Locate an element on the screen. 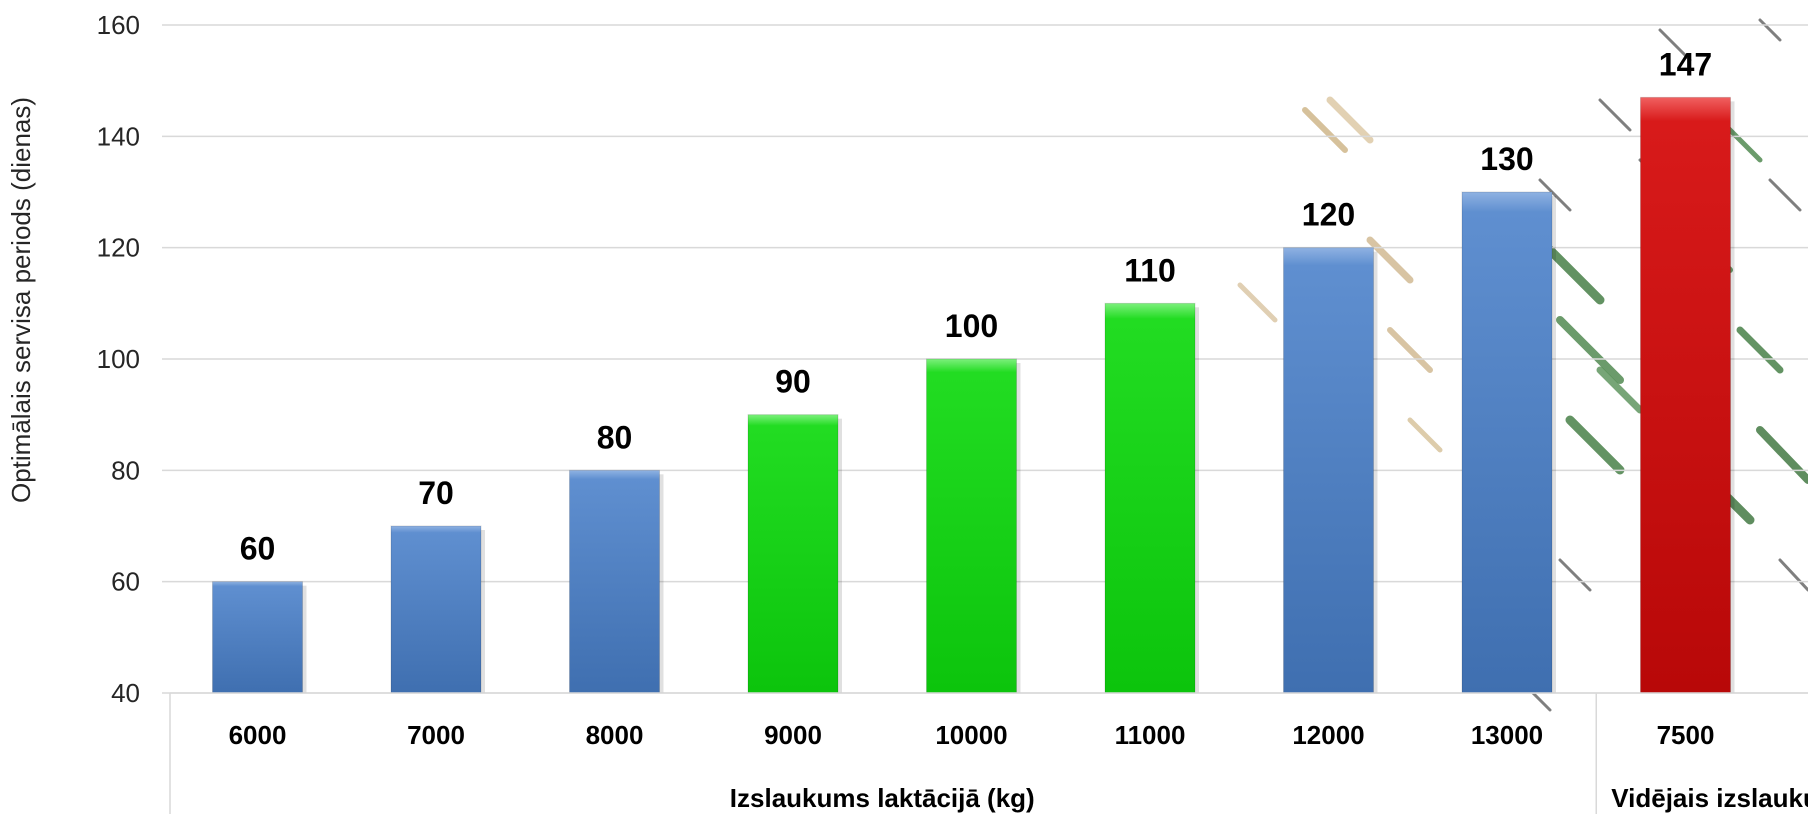 Image resolution: width=1808 pixels, height=814 pixels. data-label: 60 is located at coordinates (258, 549).